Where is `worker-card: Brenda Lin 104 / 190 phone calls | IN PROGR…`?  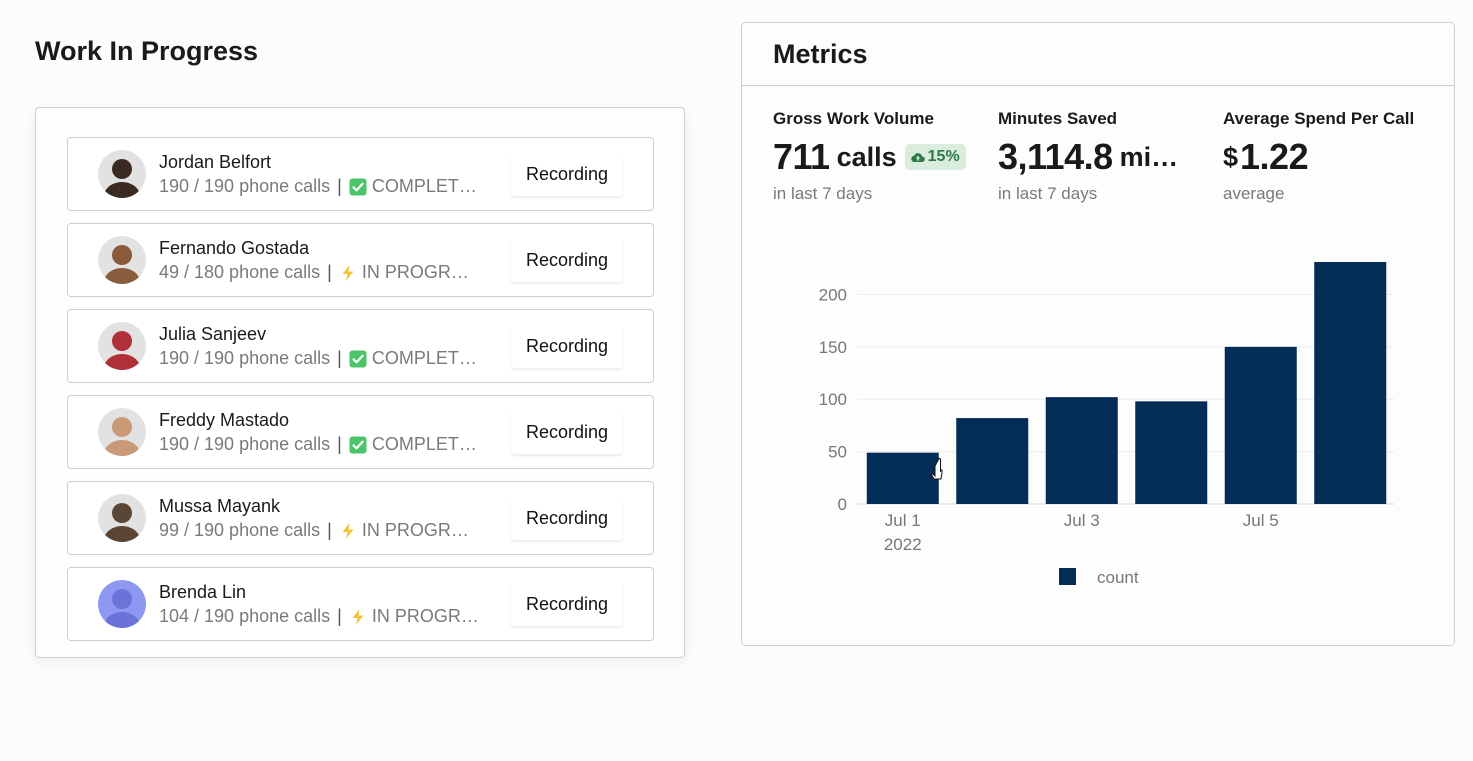
worker-card: Brenda Lin 104 / 190 phone calls | IN PROGR… is located at coordinates (360, 604).